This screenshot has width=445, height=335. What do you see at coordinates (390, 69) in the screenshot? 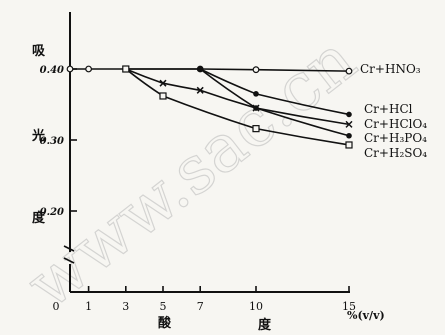
I see `series-label-1: Cr+HNO₃` at bounding box center [390, 69].